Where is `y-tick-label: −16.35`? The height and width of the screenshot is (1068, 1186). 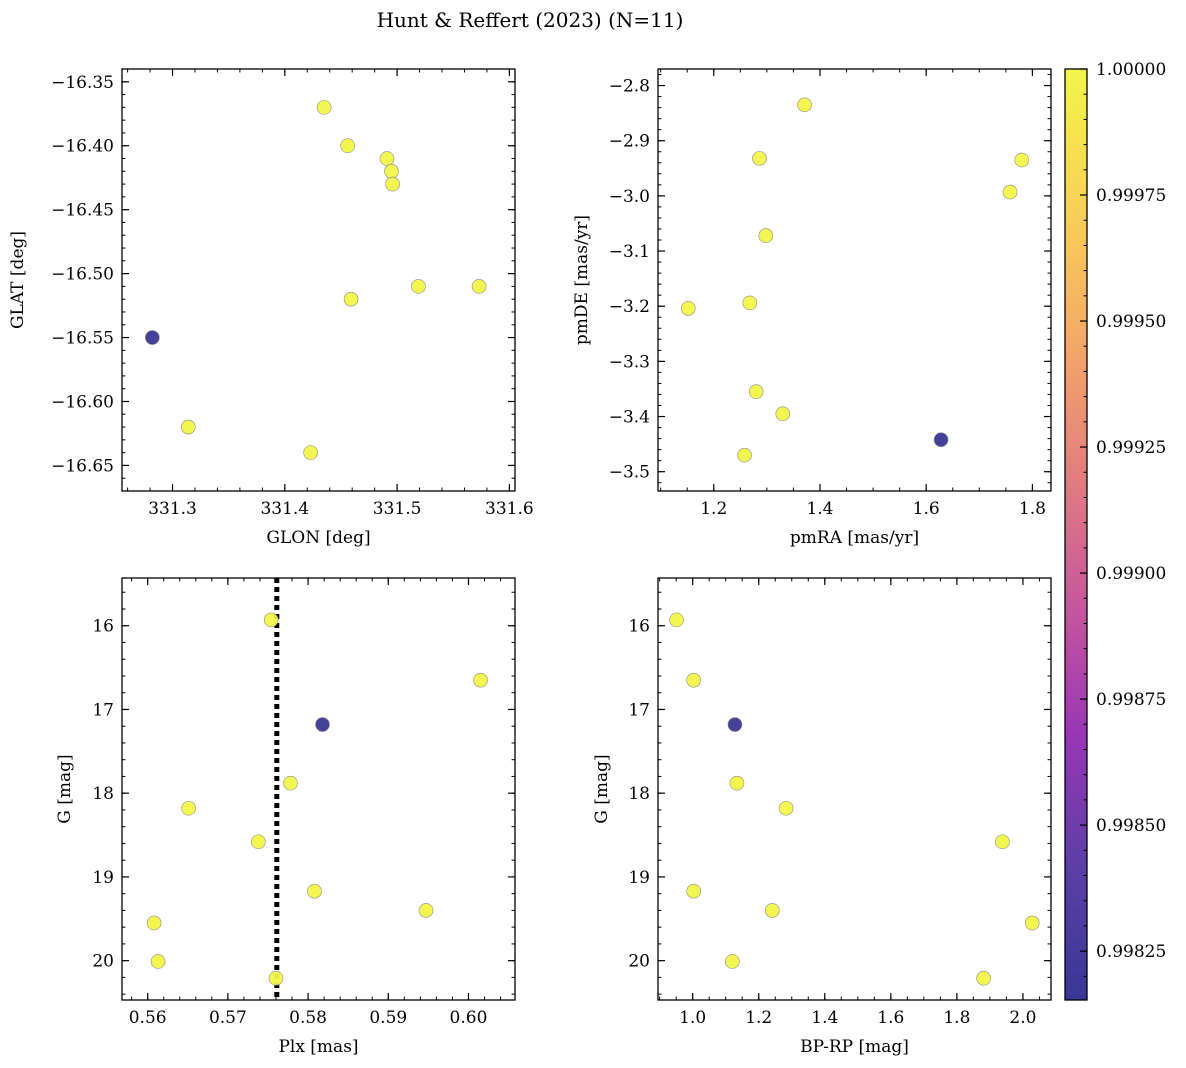 y-tick-label: −16.35 is located at coordinates (82, 83).